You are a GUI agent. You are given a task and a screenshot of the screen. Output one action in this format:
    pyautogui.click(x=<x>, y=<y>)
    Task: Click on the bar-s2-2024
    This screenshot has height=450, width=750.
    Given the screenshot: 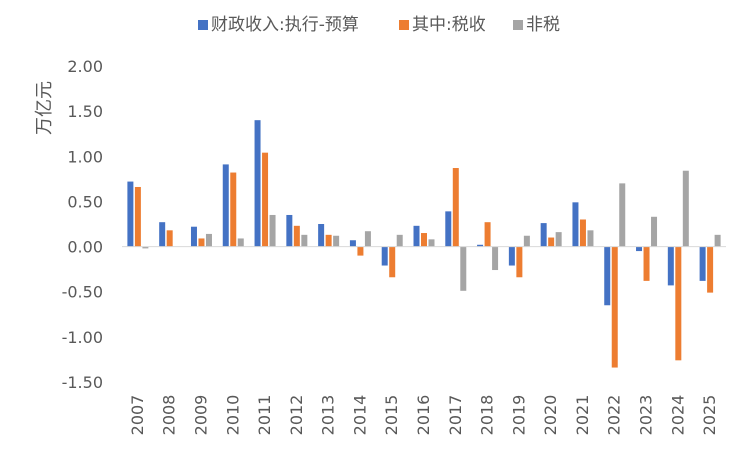 What is the action you would take?
    pyautogui.click(x=678, y=303)
    